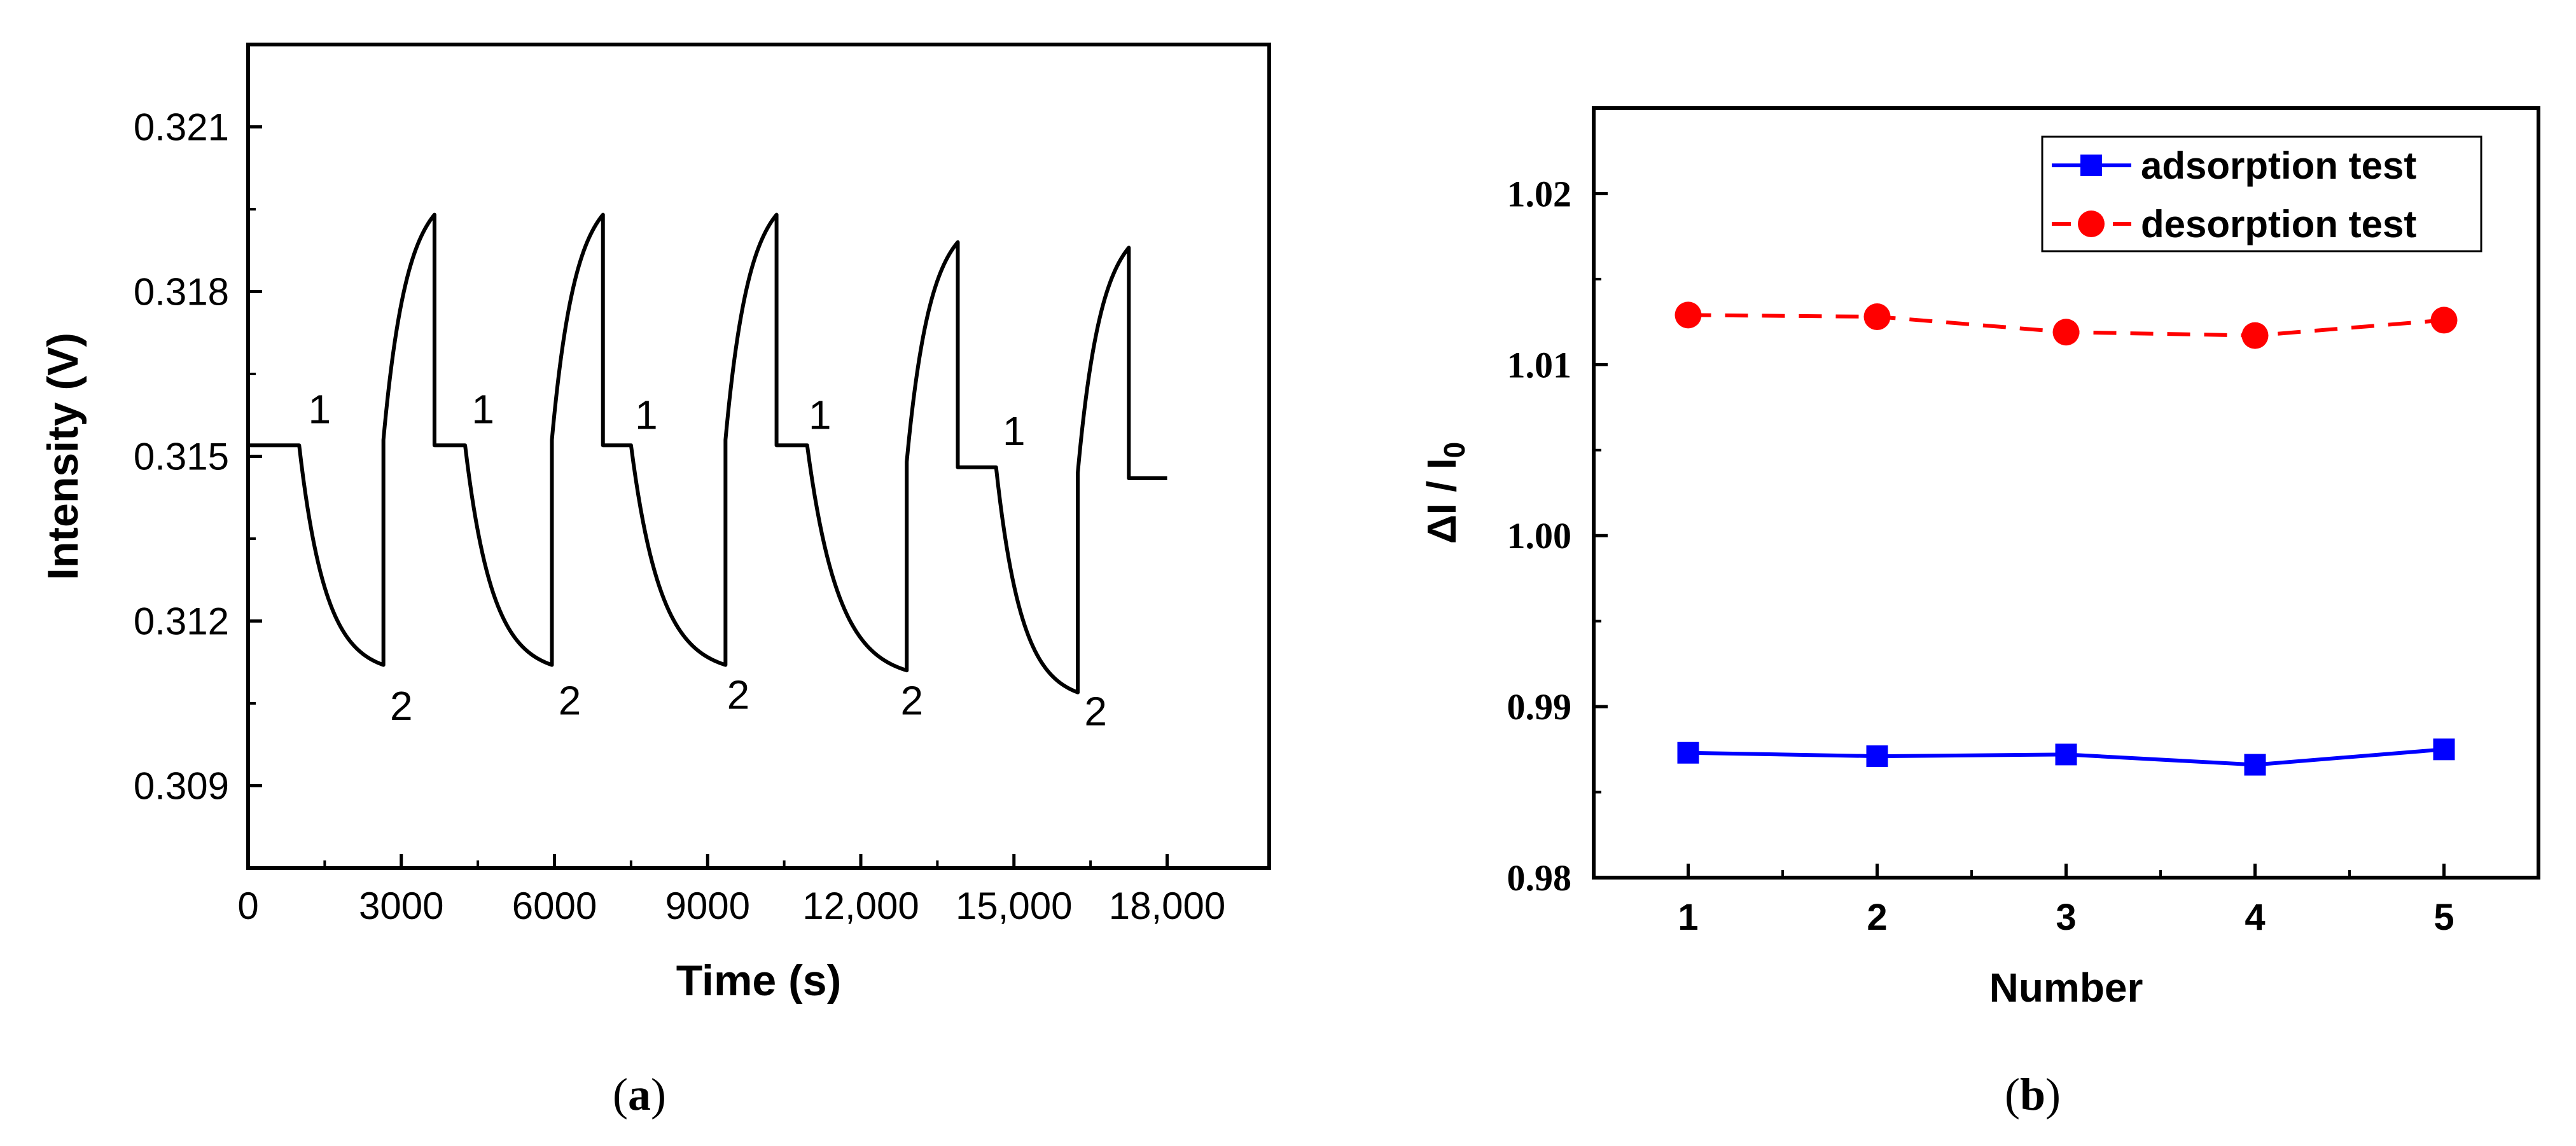 This screenshot has height=1146, width=2576. I want to click on chart-b-x-ticks: 1 2 3 4 5, so click(2066, 901).